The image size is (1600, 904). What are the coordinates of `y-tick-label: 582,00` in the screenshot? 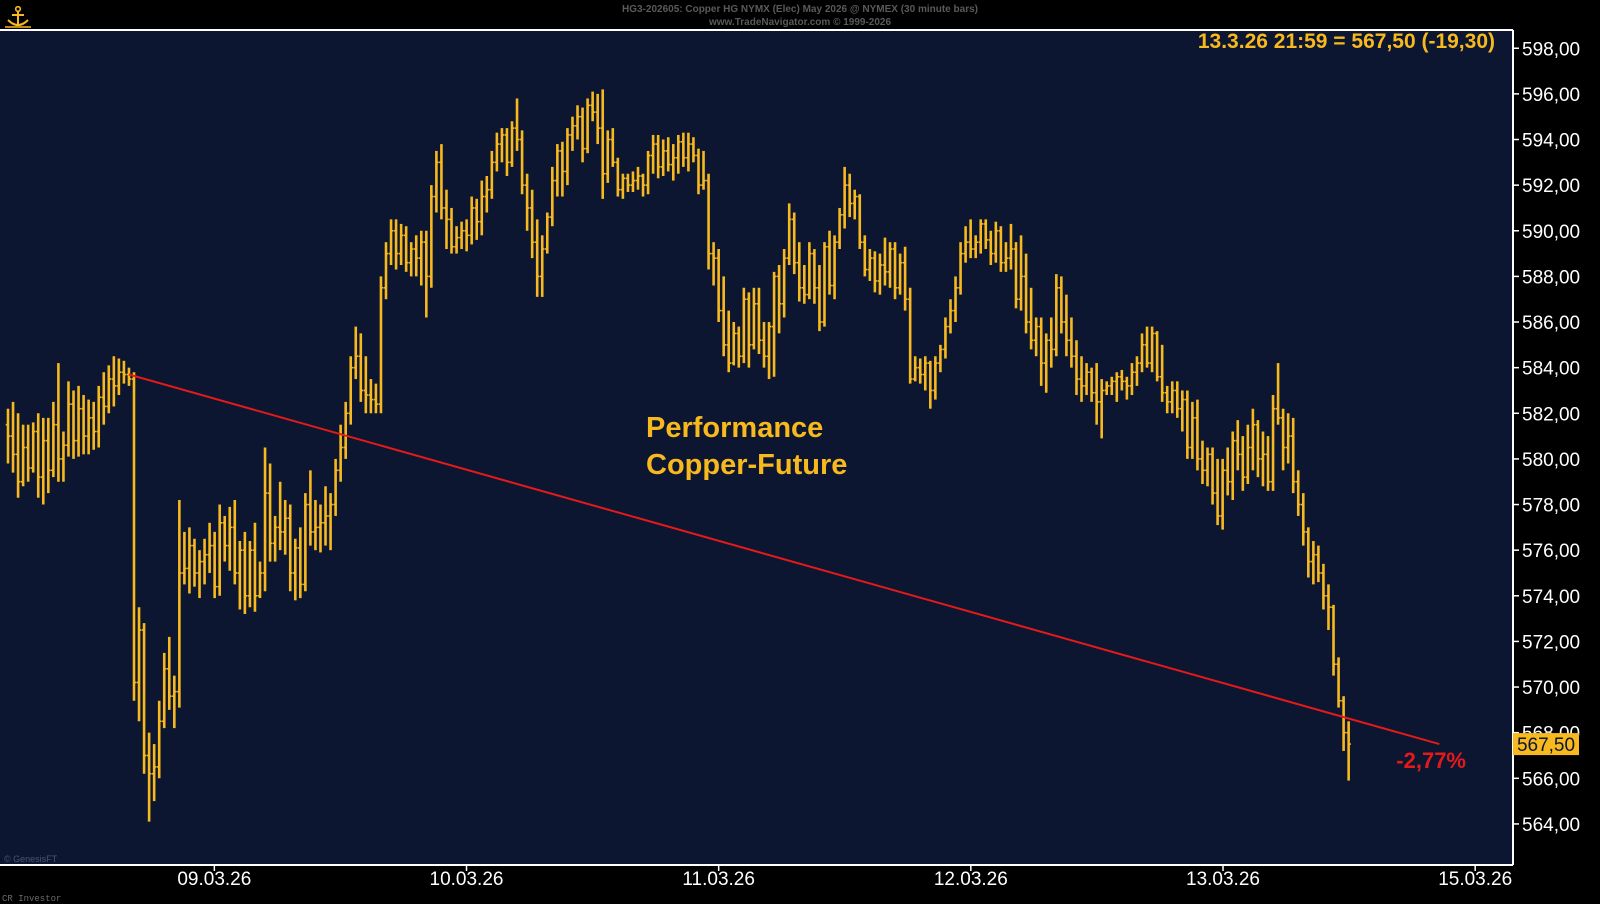 It's located at (1551, 414).